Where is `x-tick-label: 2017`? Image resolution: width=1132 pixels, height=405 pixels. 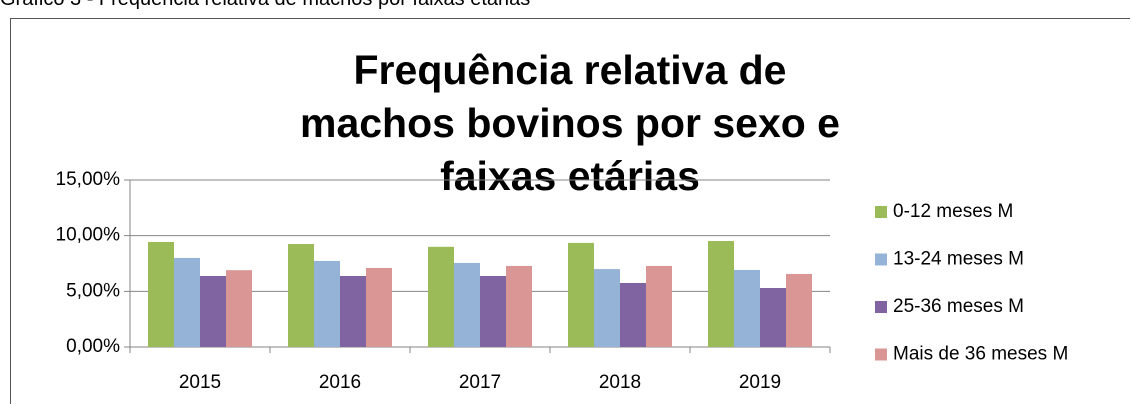 x-tick-label: 2017 is located at coordinates (480, 382).